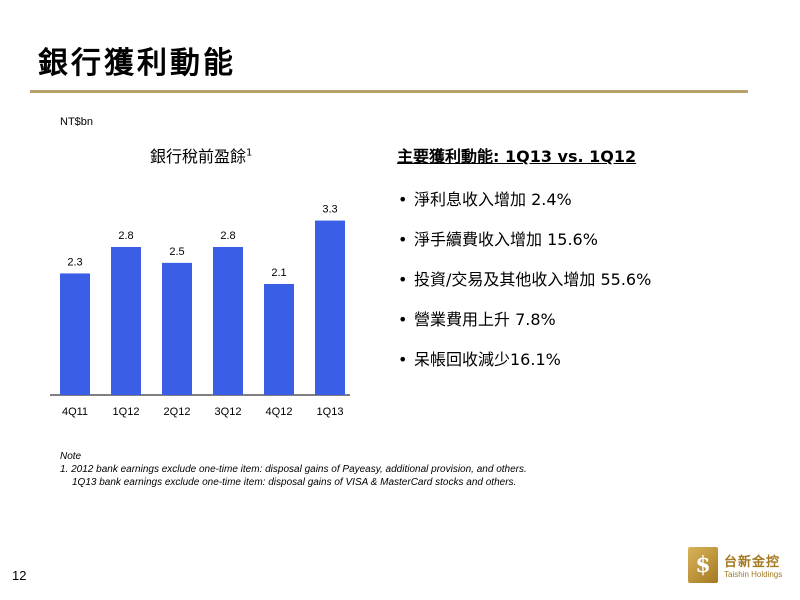 This screenshot has width=800, height=600. What do you see at coordinates (330, 307) in the screenshot?
I see `bar-1Q13` at bounding box center [330, 307].